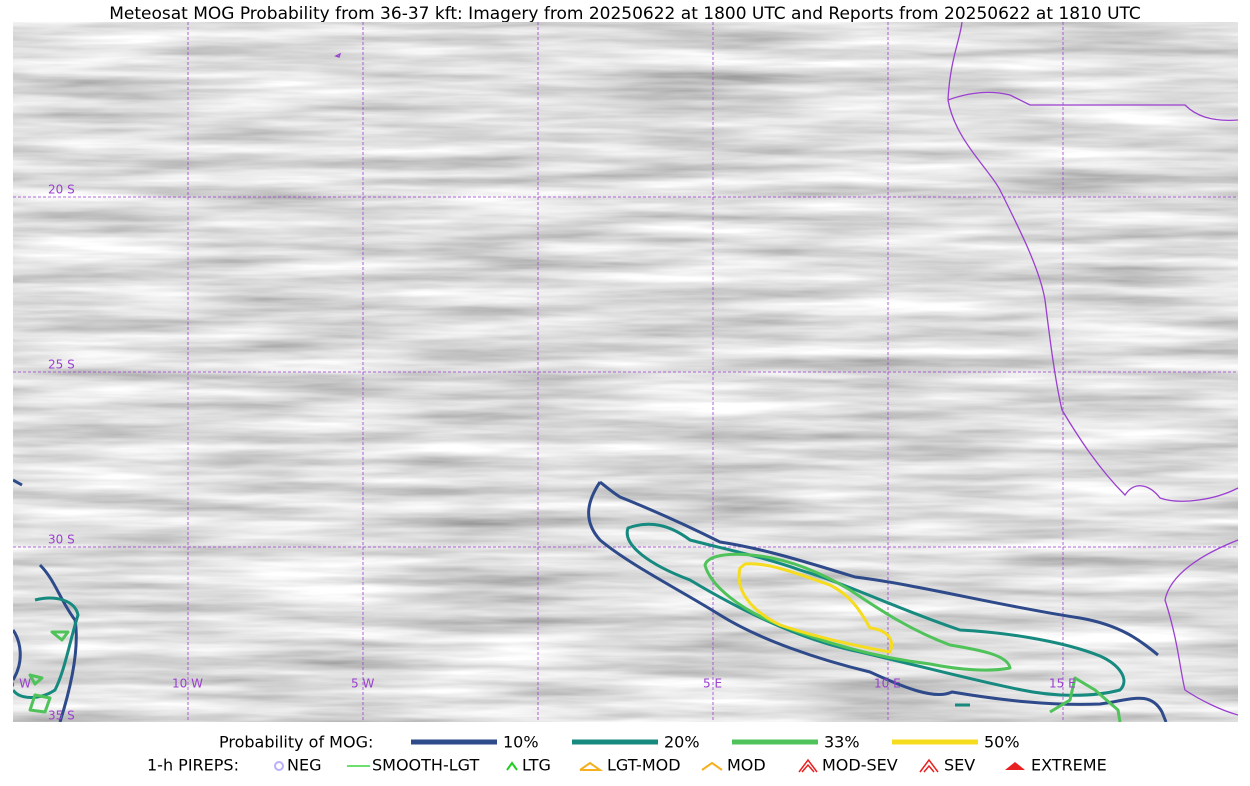  What do you see at coordinates (1002, 742) in the screenshot?
I see `legend-label: 50%` at bounding box center [1002, 742].